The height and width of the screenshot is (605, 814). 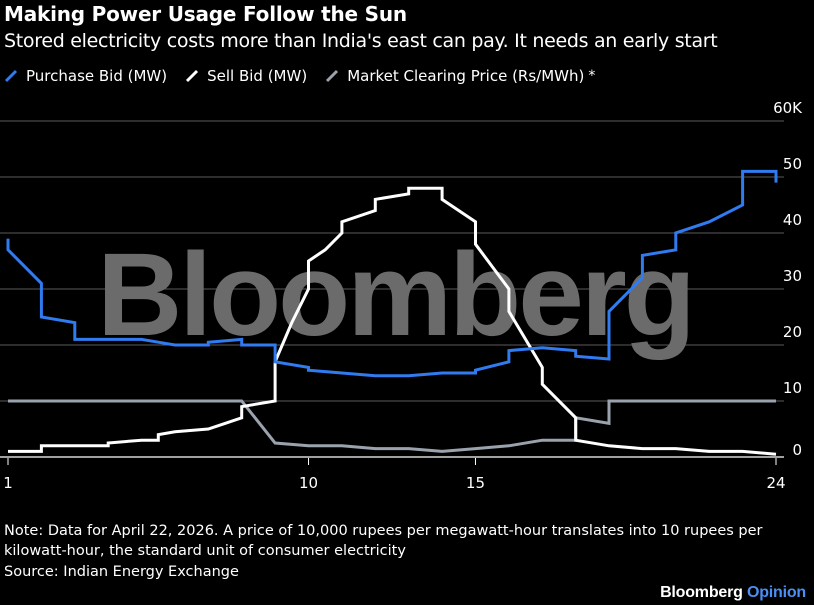 What do you see at coordinates (205, 14) in the screenshot?
I see `chart-title: Making Power Usage Follow the Sun` at bounding box center [205, 14].